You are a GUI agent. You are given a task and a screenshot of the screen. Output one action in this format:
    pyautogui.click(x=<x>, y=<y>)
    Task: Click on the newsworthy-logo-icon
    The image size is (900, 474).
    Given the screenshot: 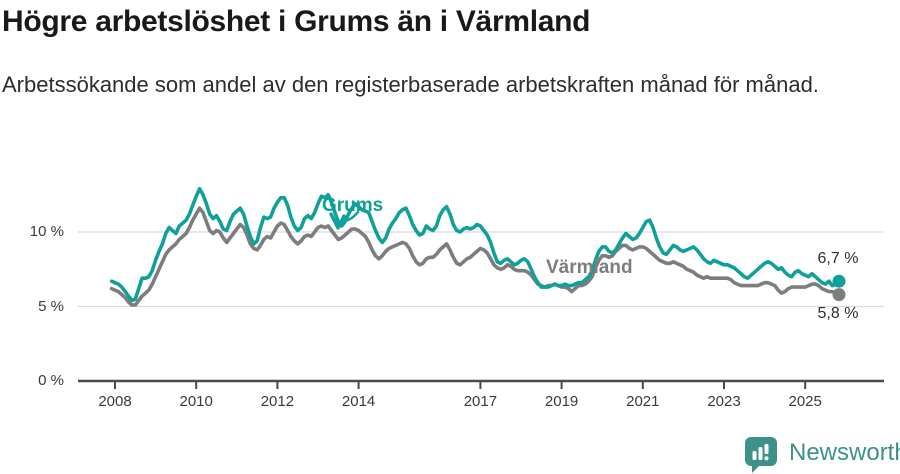 What is the action you would take?
    pyautogui.click(x=761, y=455)
    